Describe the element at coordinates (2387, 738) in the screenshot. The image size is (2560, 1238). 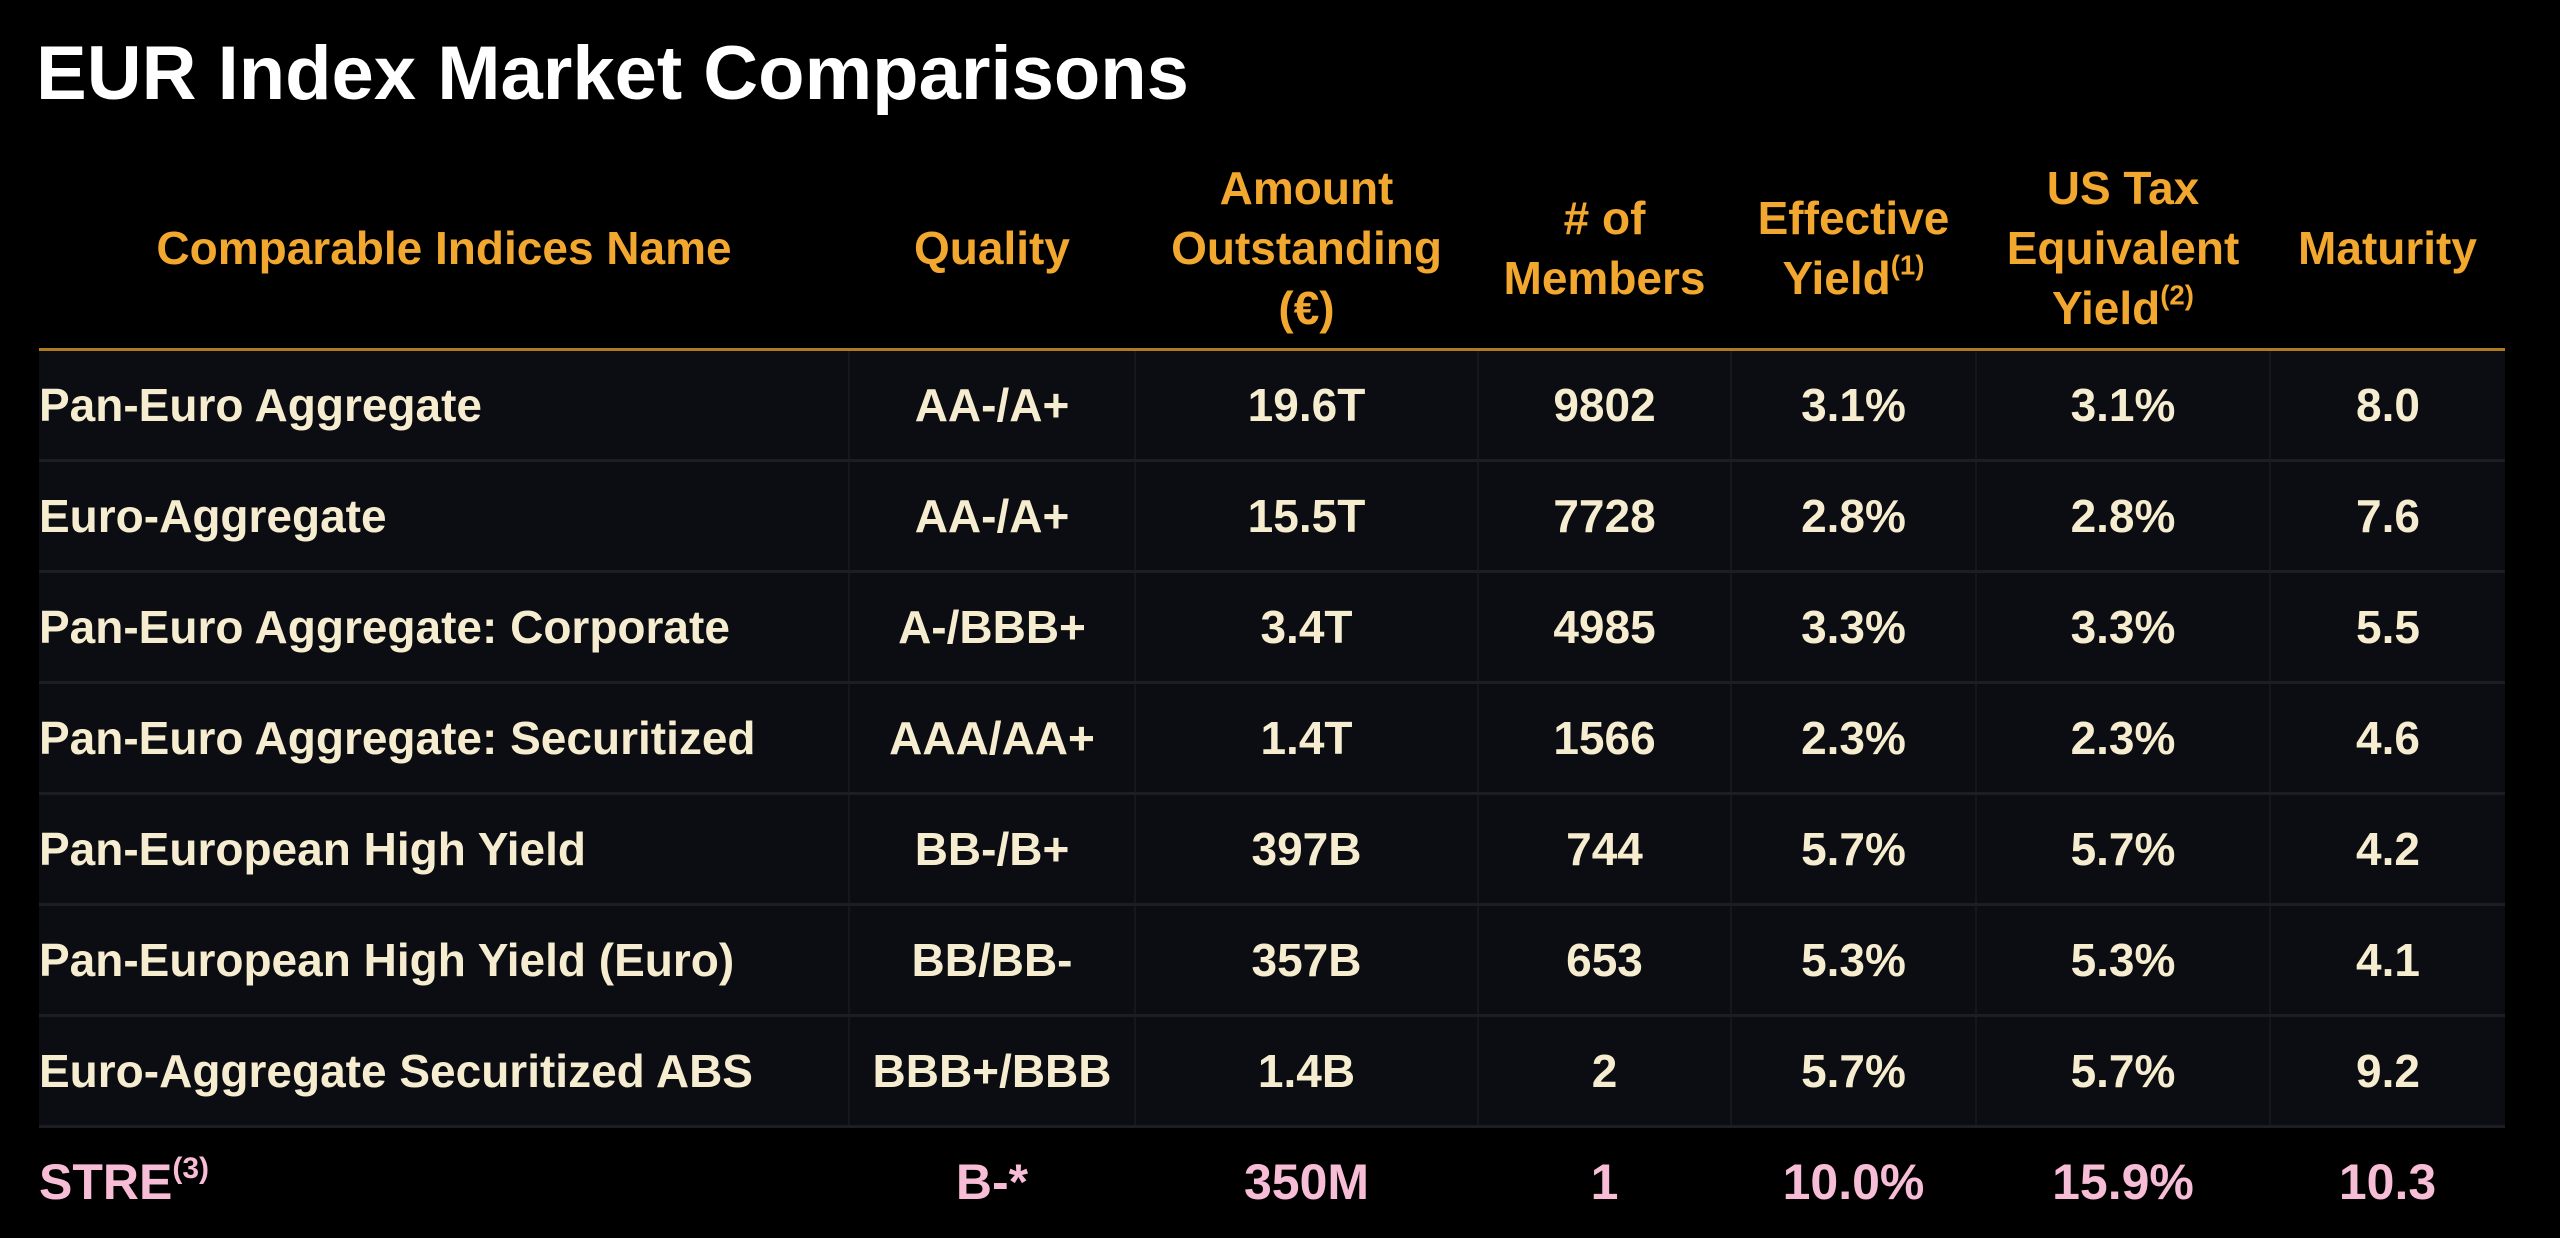
I see `table-cell: 4.6` at that location.